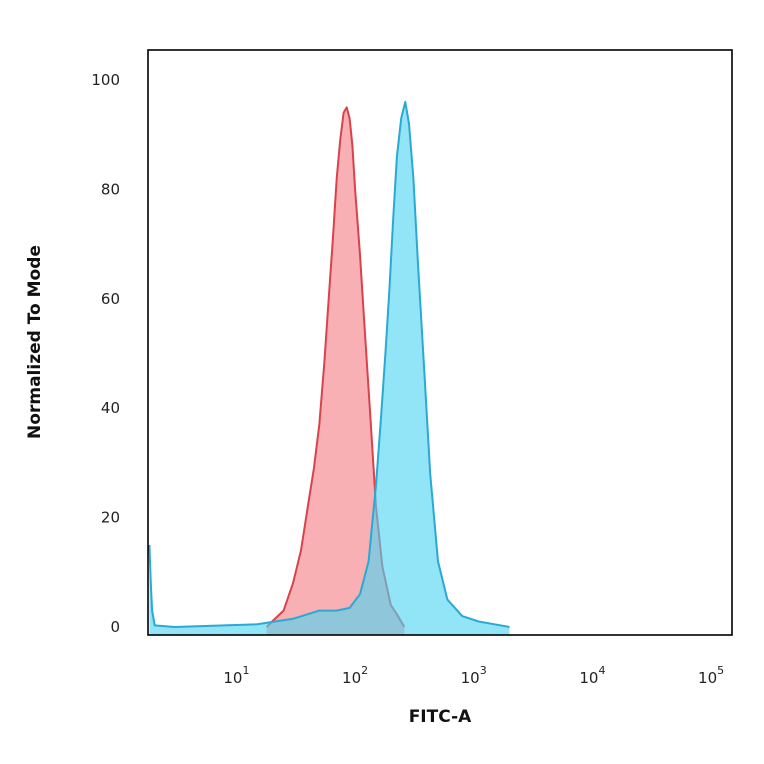 The width and height of the screenshot is (764, 764). I want to click on x-axis-ticks: 10¹ 10² 10³ 10⁴ 10⁵, so click(473, 675).